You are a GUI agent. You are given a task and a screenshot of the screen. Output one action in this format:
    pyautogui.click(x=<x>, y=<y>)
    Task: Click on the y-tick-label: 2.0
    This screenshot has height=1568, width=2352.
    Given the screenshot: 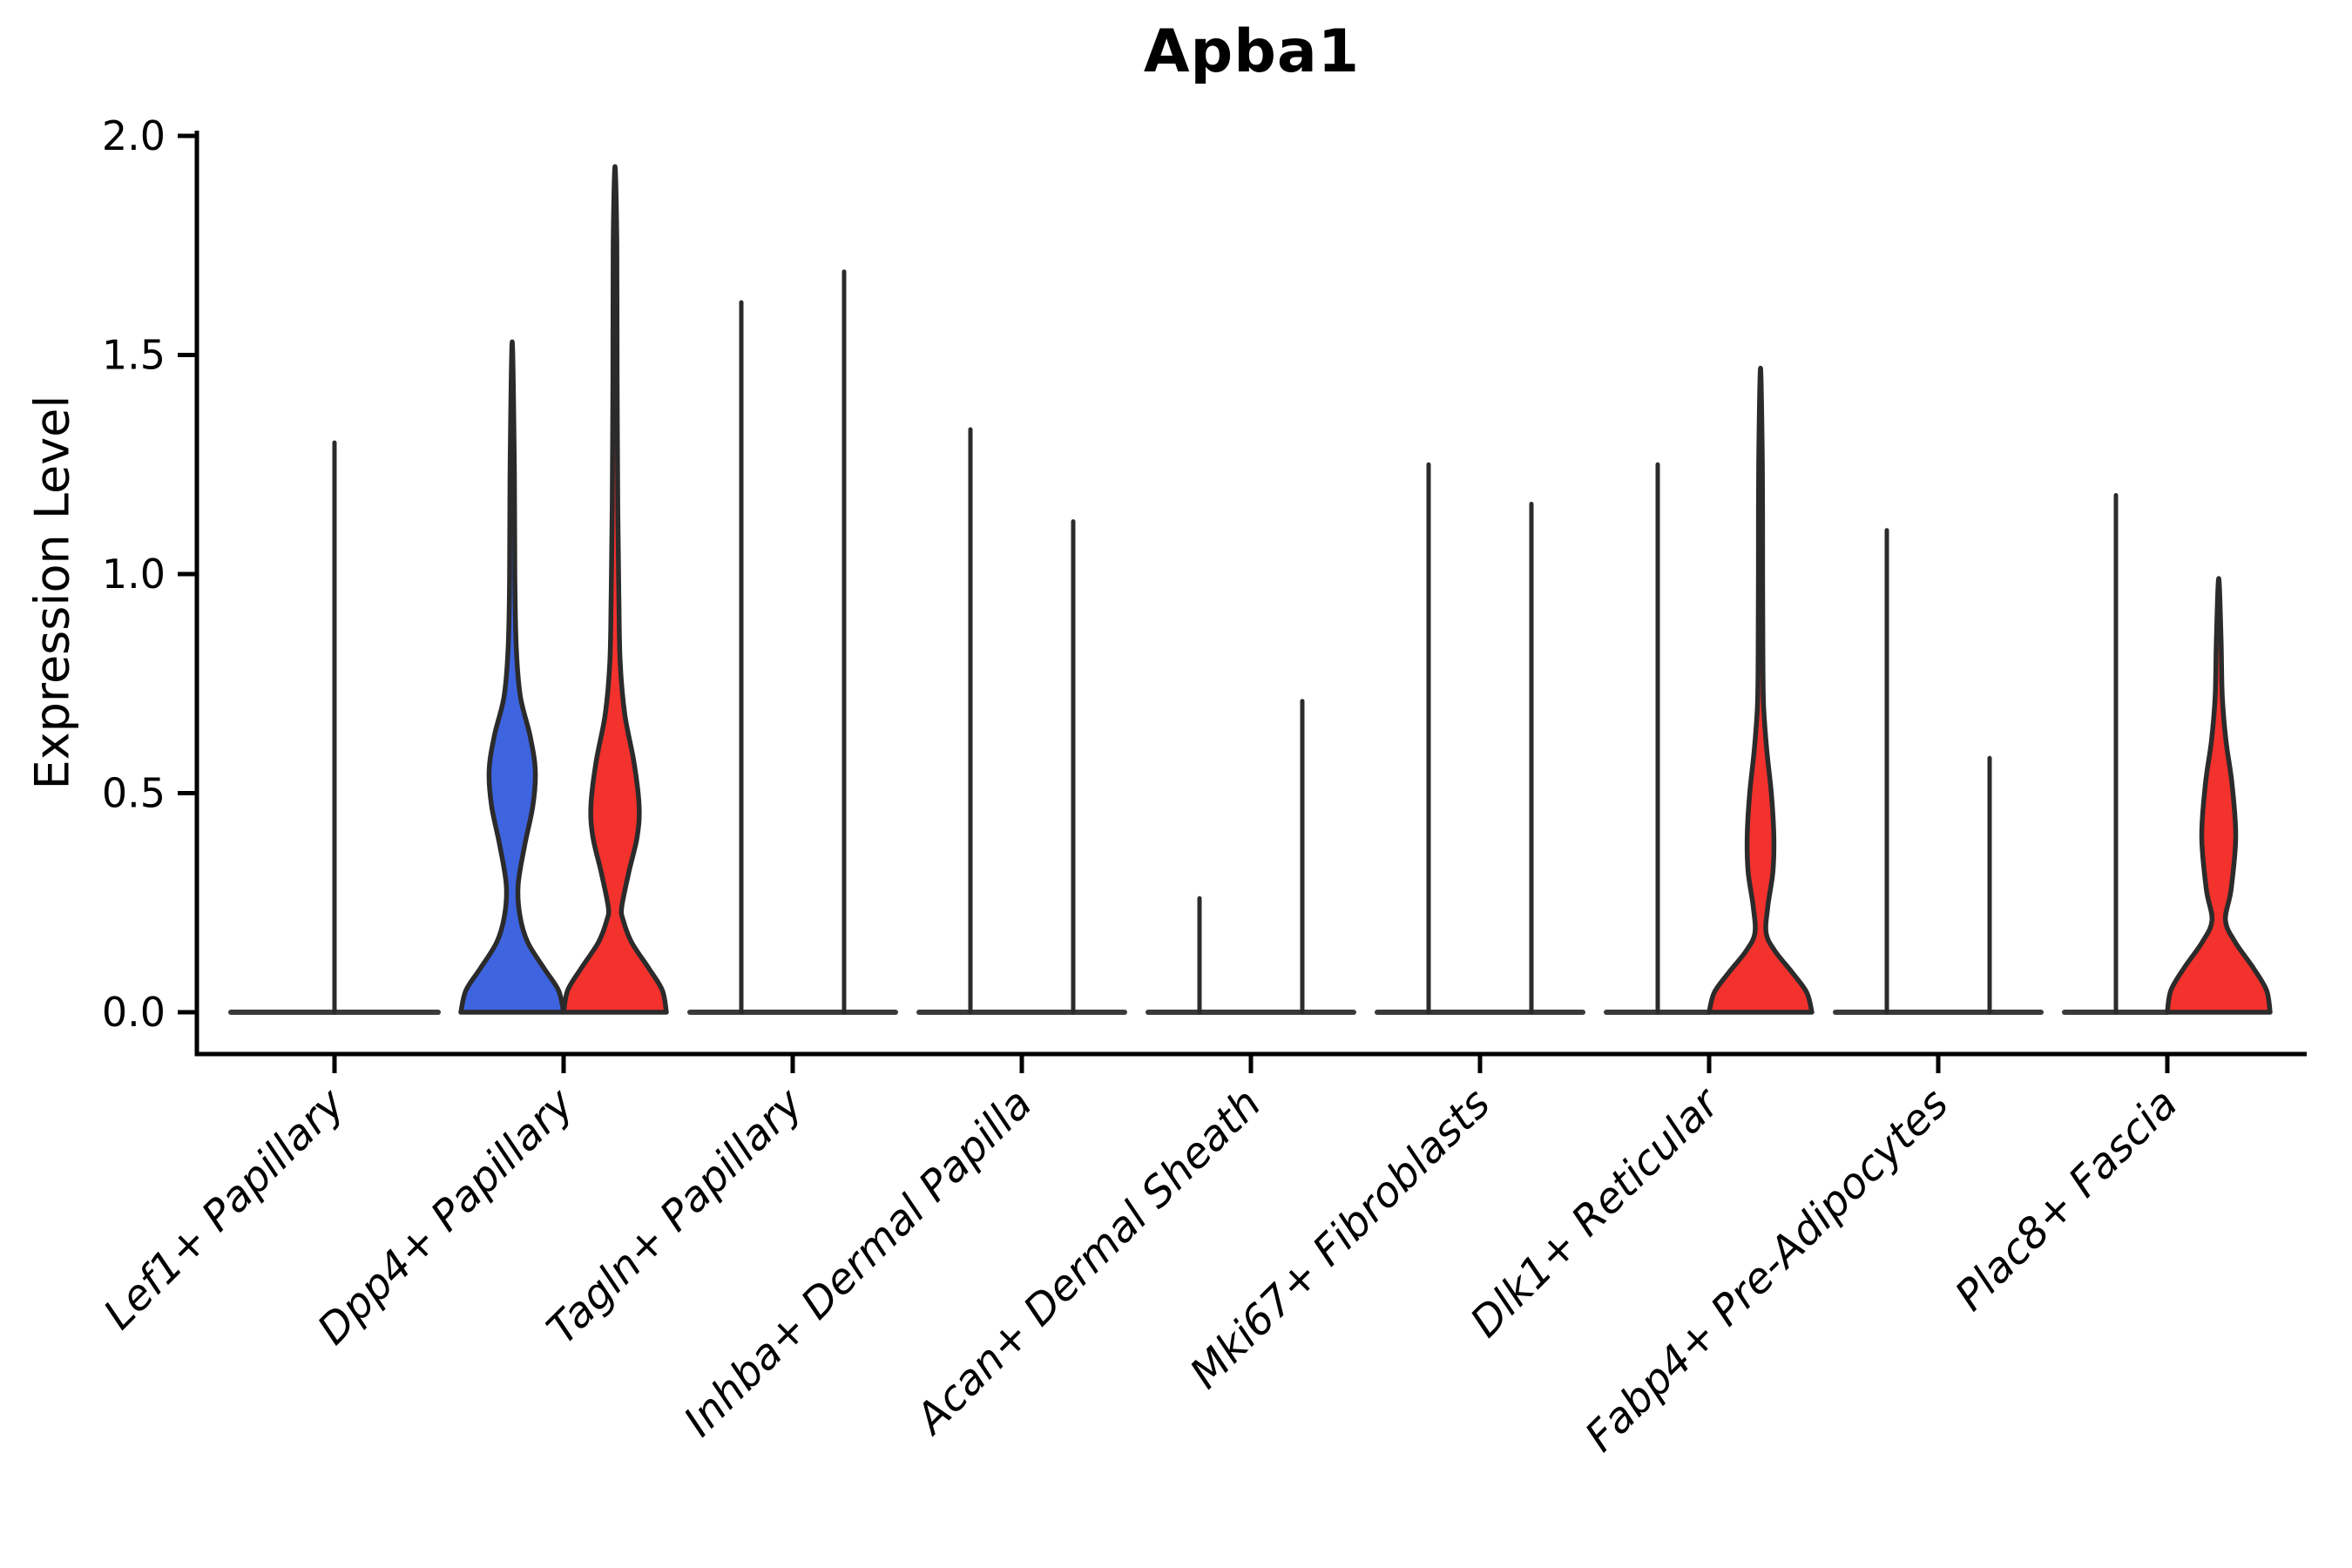 What is the action you would take?
    pyautogui.click(x=134, y=135)
    